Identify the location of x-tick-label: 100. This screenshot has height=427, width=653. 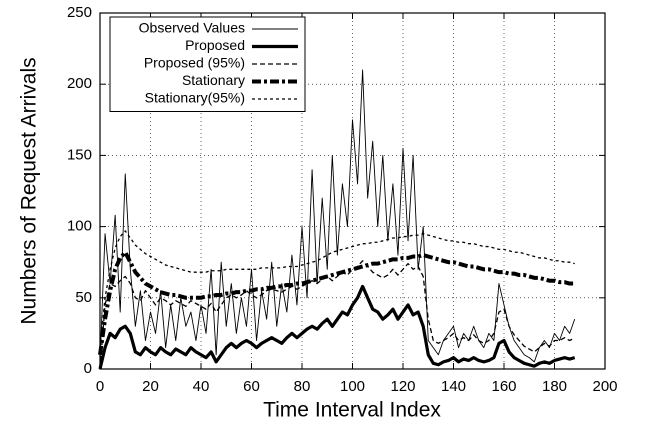
(352, 386).